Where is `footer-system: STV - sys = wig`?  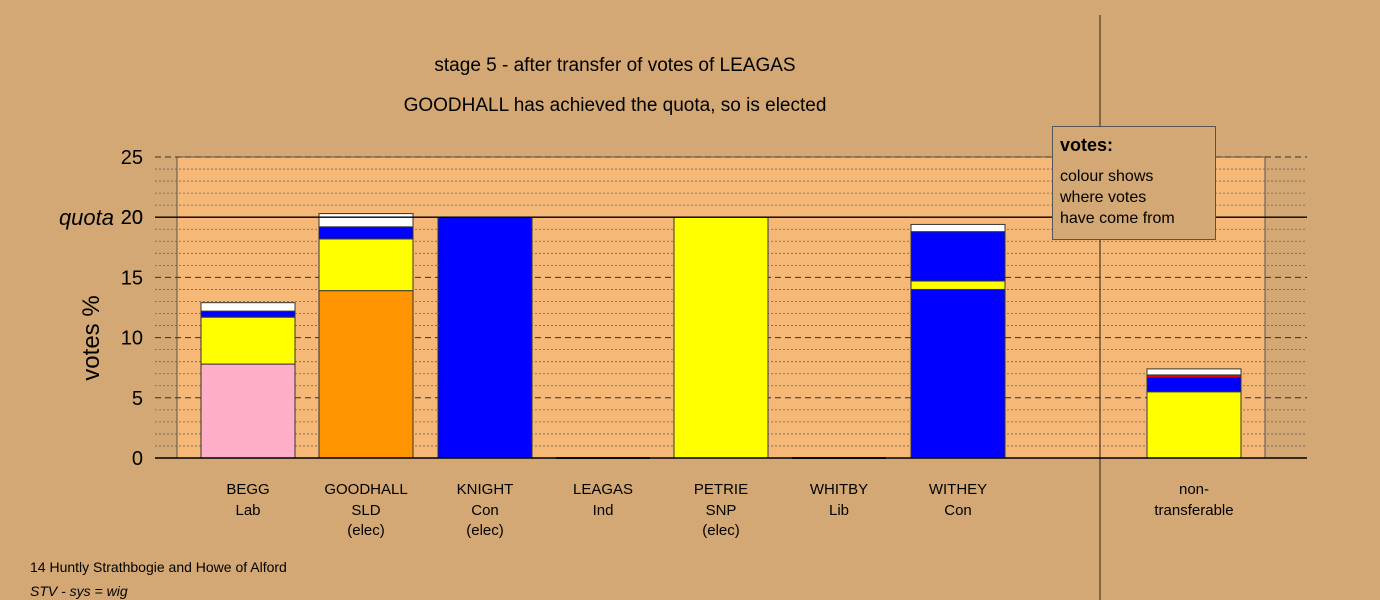
footer-system: STV - sys = wig is located at coordinates (79, 591).